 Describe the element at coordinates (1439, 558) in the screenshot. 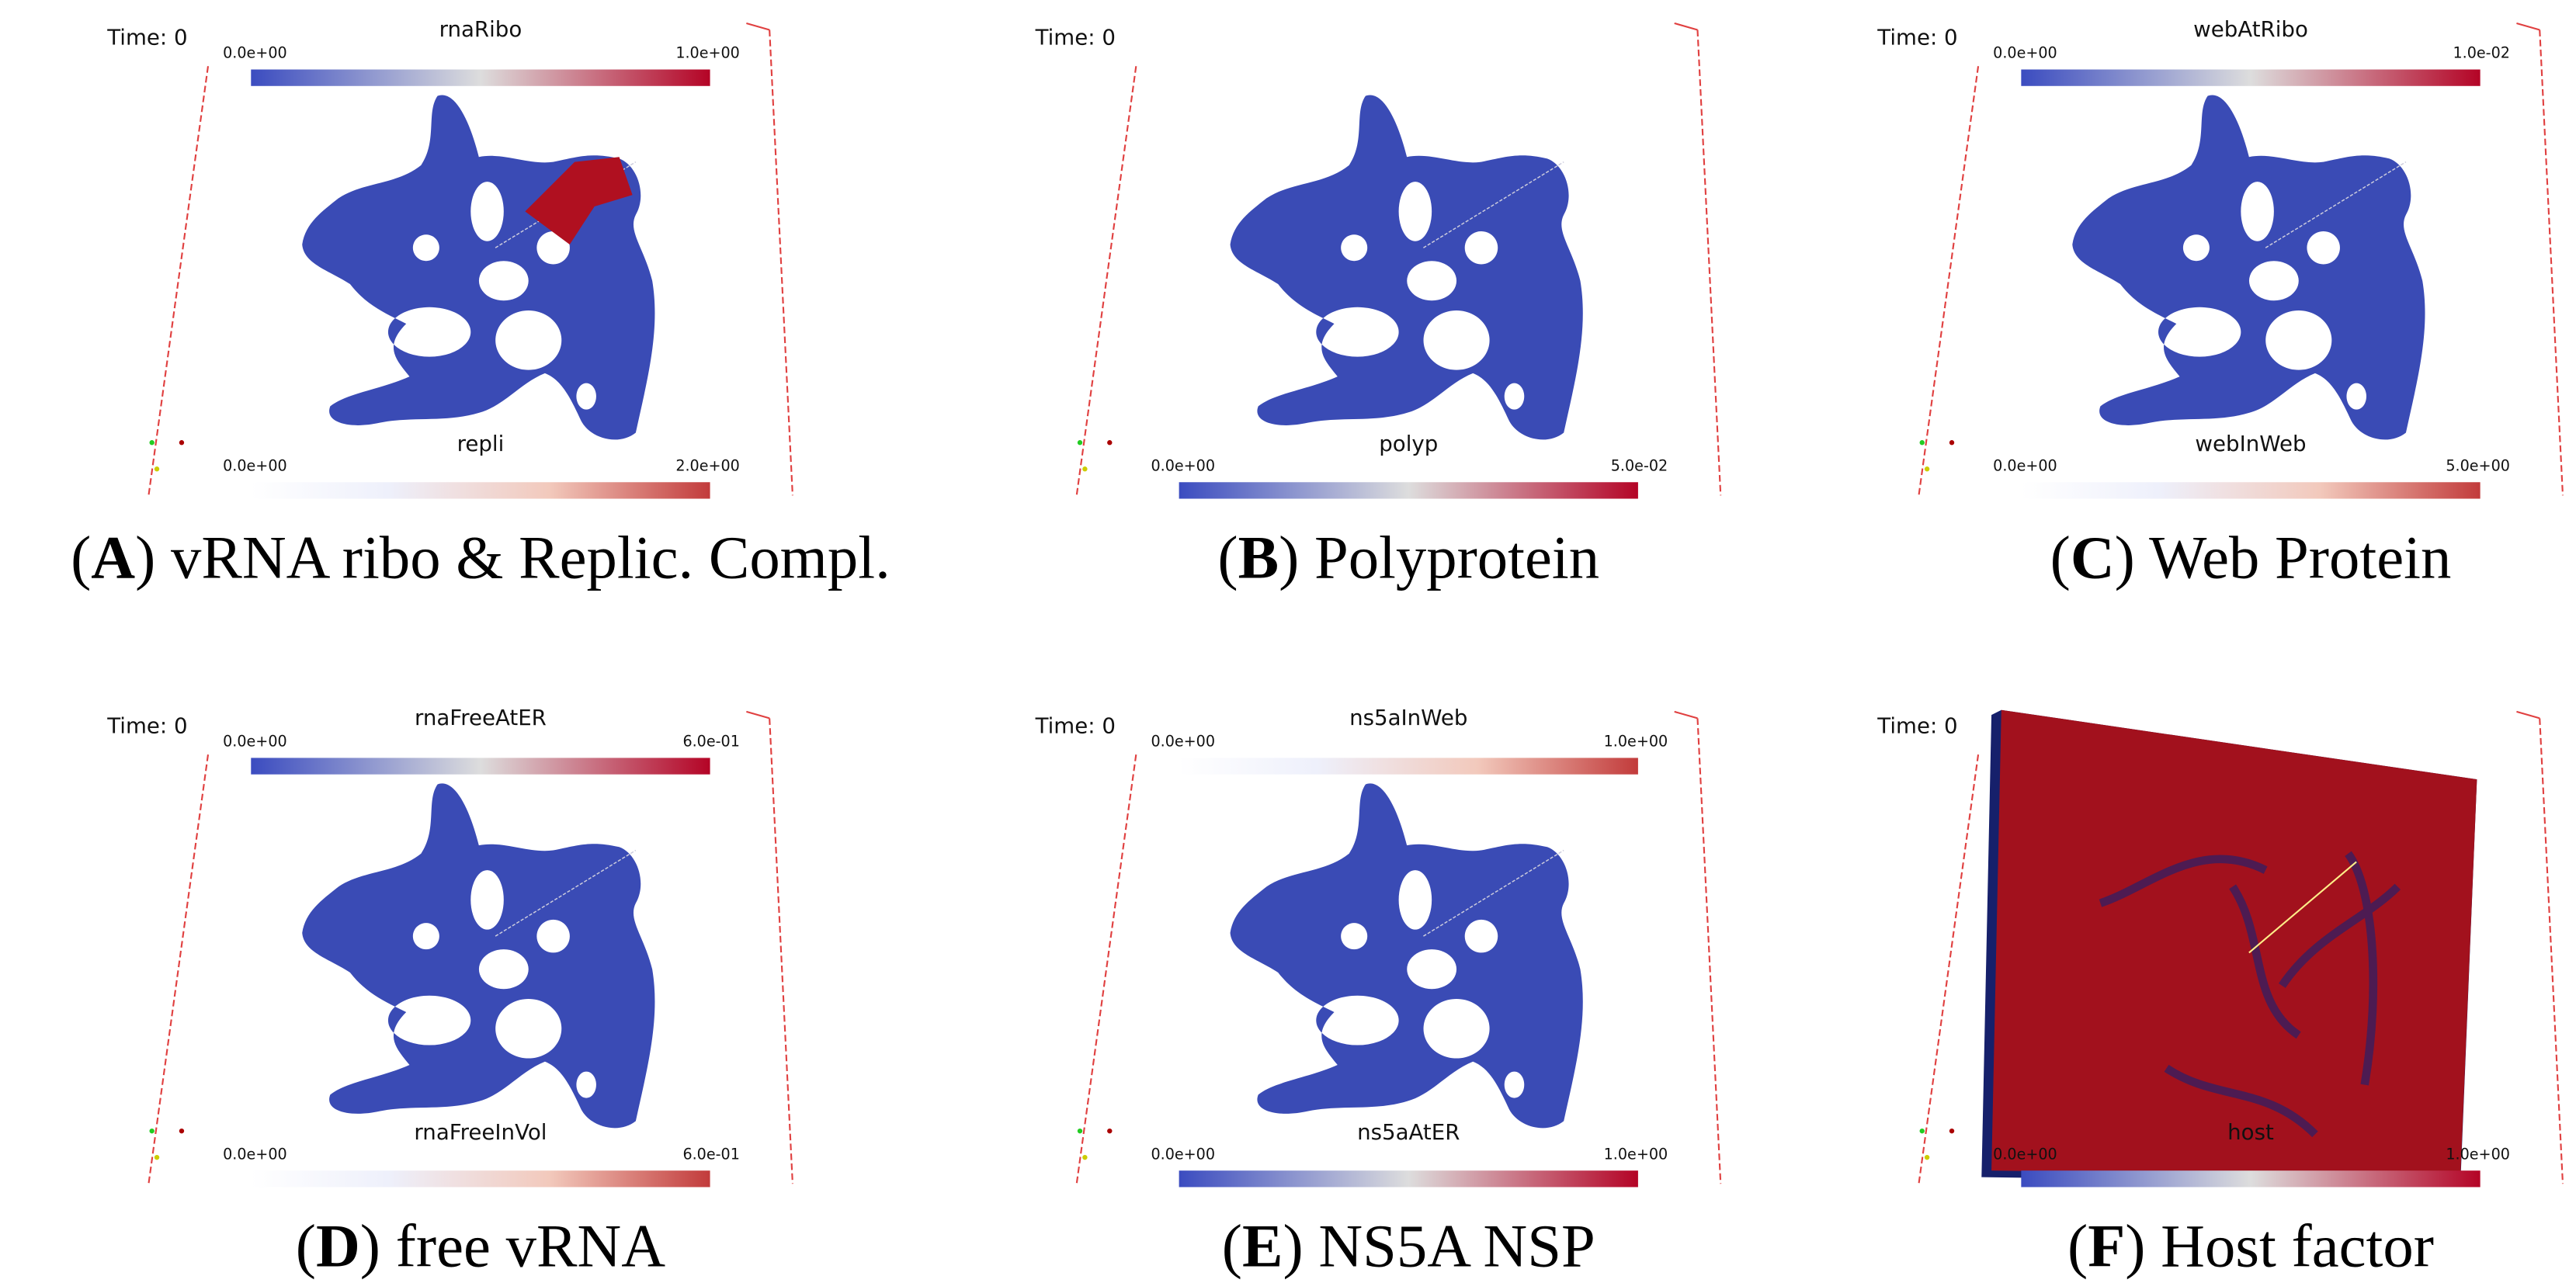

I see `caption-part: ) Polyprotein` at that location.